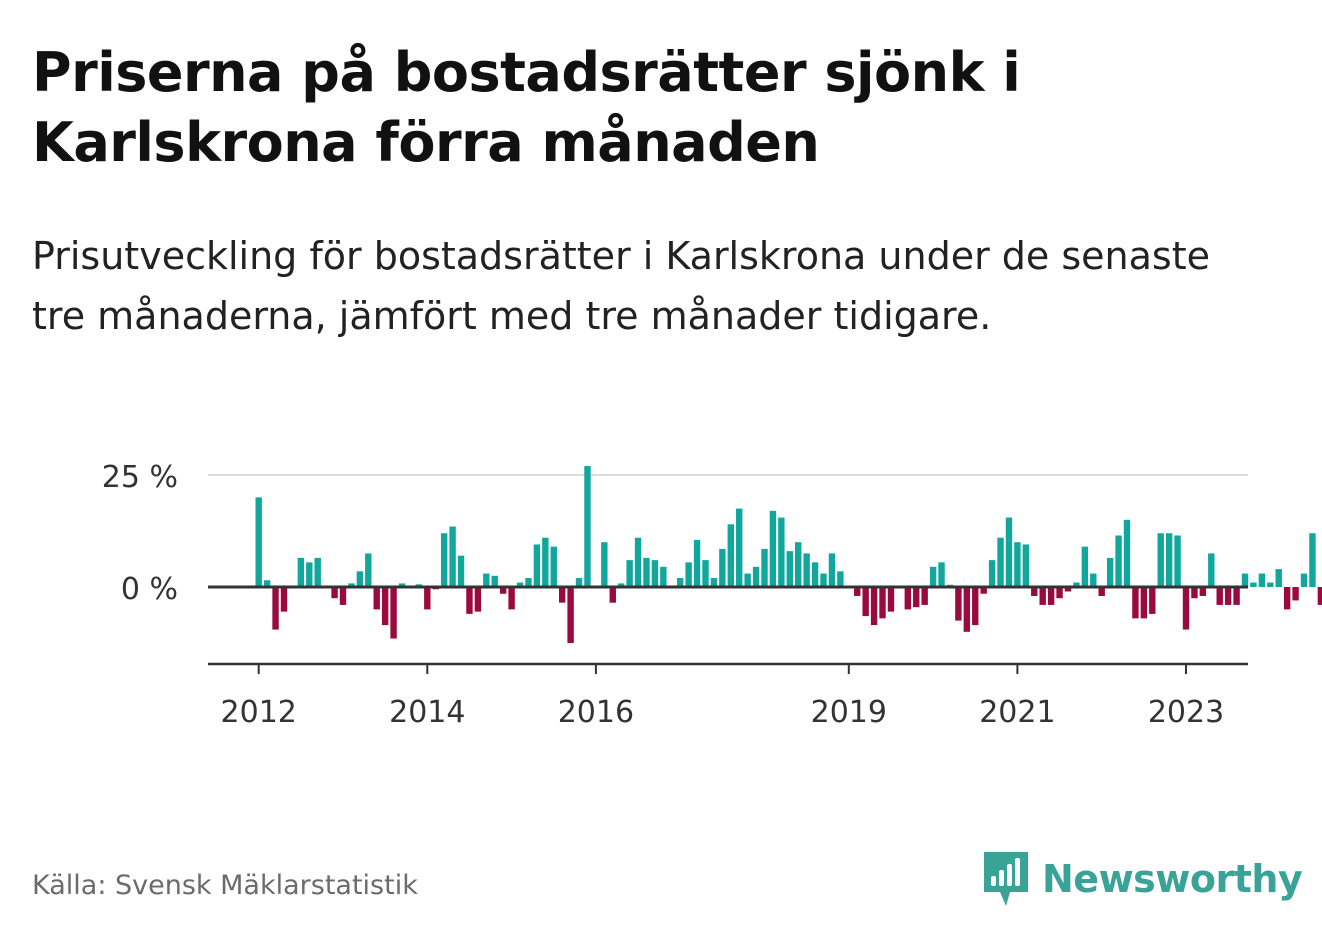 This screenshot has width=1322, height=939. Describe the element at coordinates (728, 629) in the screenshot. I see `axes` at that location.